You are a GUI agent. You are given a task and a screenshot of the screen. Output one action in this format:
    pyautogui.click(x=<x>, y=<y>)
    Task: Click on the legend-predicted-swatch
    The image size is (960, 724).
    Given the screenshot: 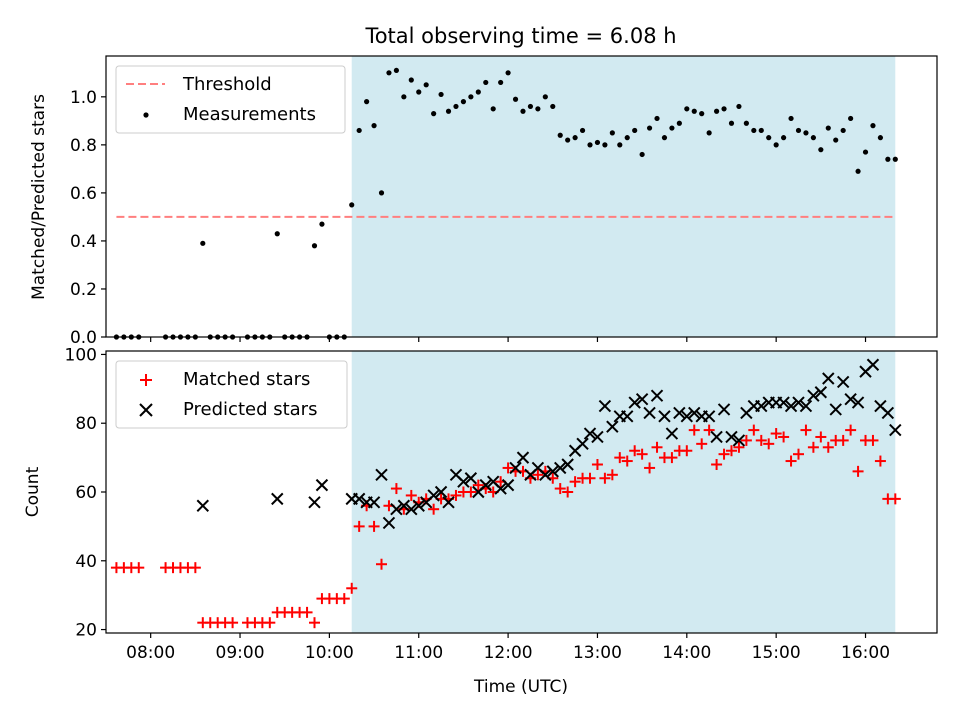 What is the action you would take?
    pyautogui.click(x=146, y=410)
    